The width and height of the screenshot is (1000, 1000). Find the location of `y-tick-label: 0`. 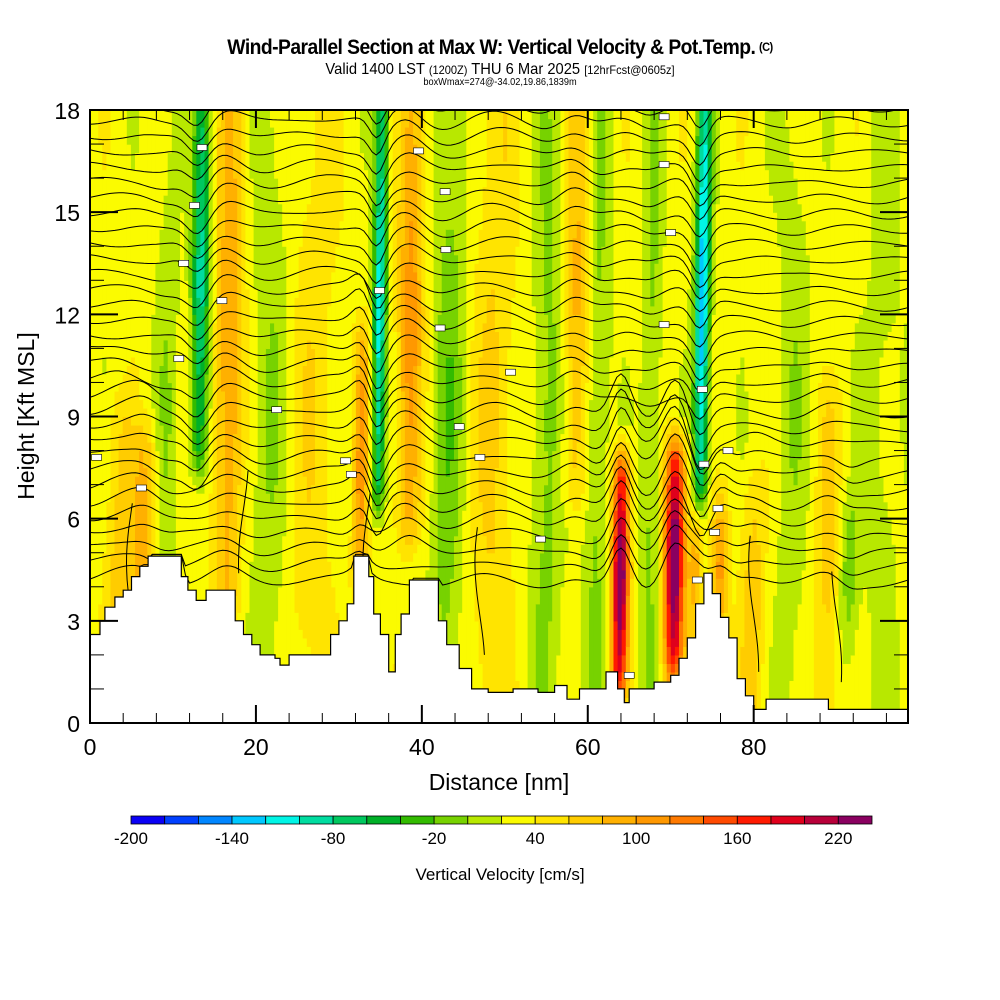

y-tick-label: 0 is located at coordinates (73, 724).